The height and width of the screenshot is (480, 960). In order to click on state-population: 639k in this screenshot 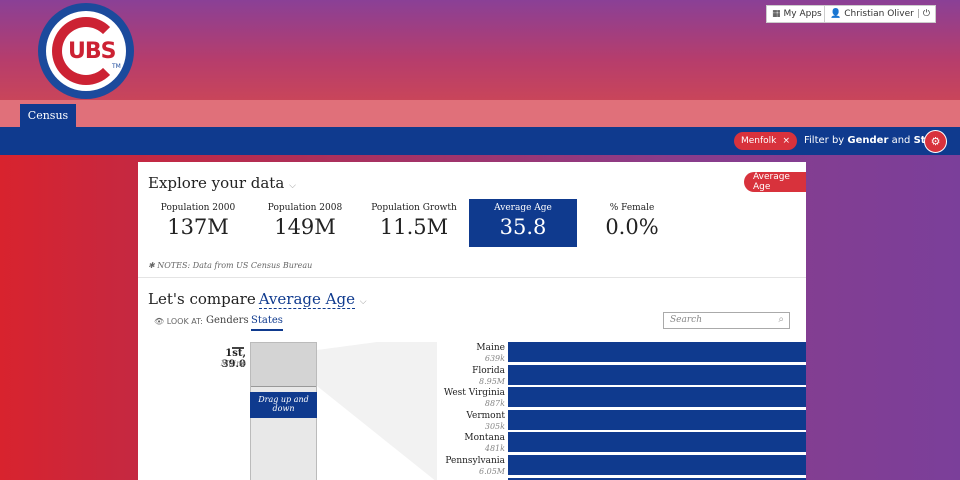, I will do `click(494, 358)`.